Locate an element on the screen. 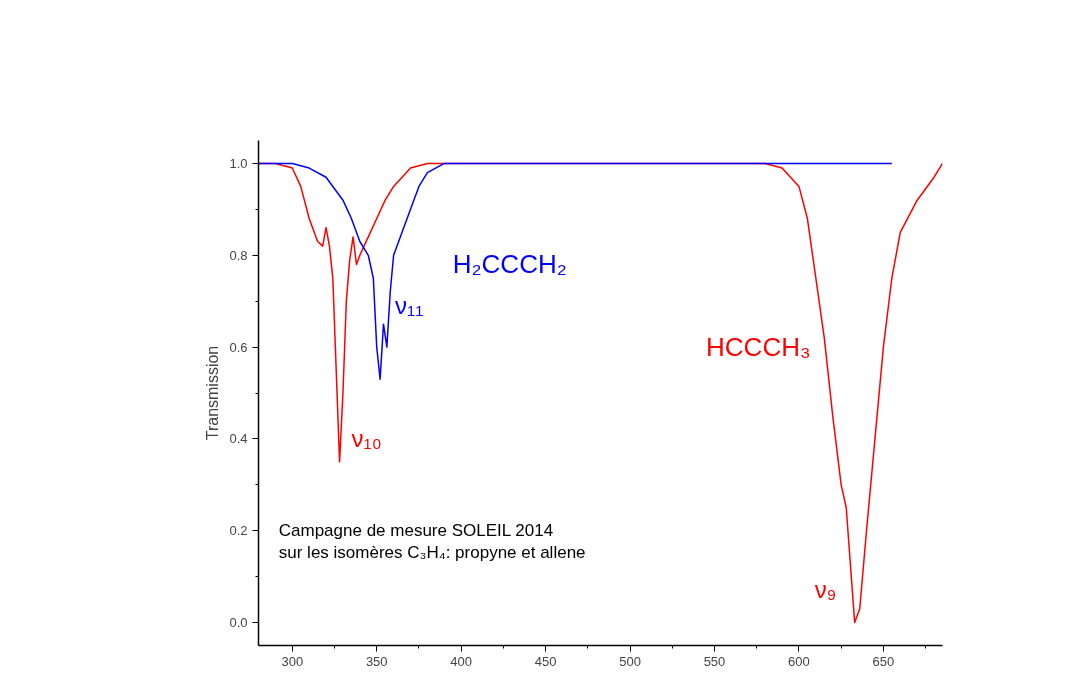  annotation: ν₁₀ is located at coordinates (366, 438).